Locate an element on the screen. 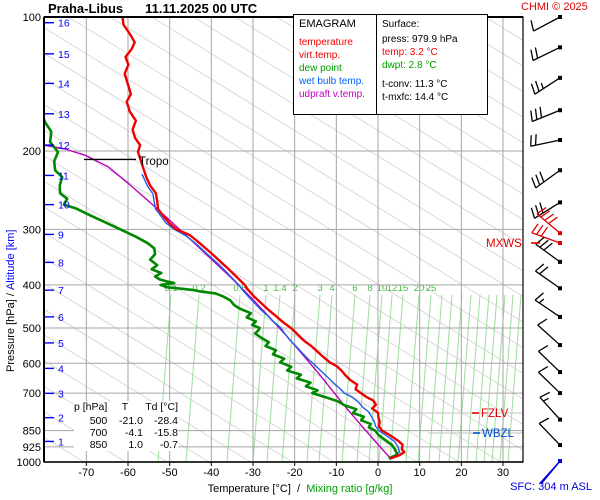 This screenshot has width=600, height=500. legend-item-dew-point: dew point is located at coordinates (320, 68).